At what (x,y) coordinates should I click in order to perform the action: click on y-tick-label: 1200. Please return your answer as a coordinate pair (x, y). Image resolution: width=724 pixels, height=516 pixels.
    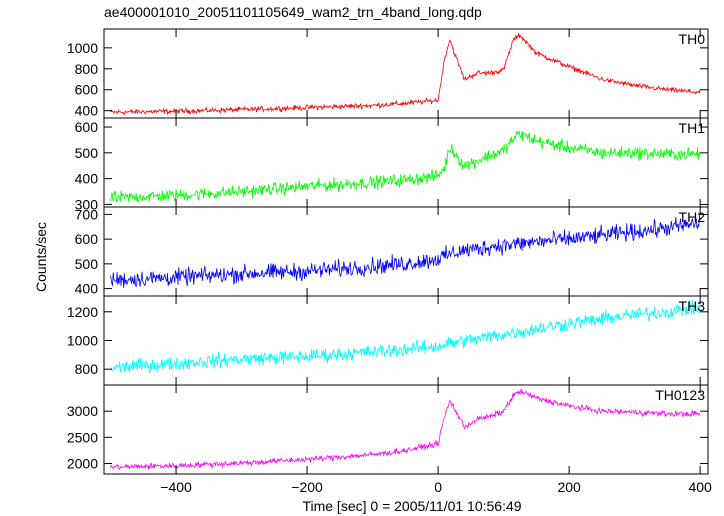
    Looking at the image, I should click on (82, 312).